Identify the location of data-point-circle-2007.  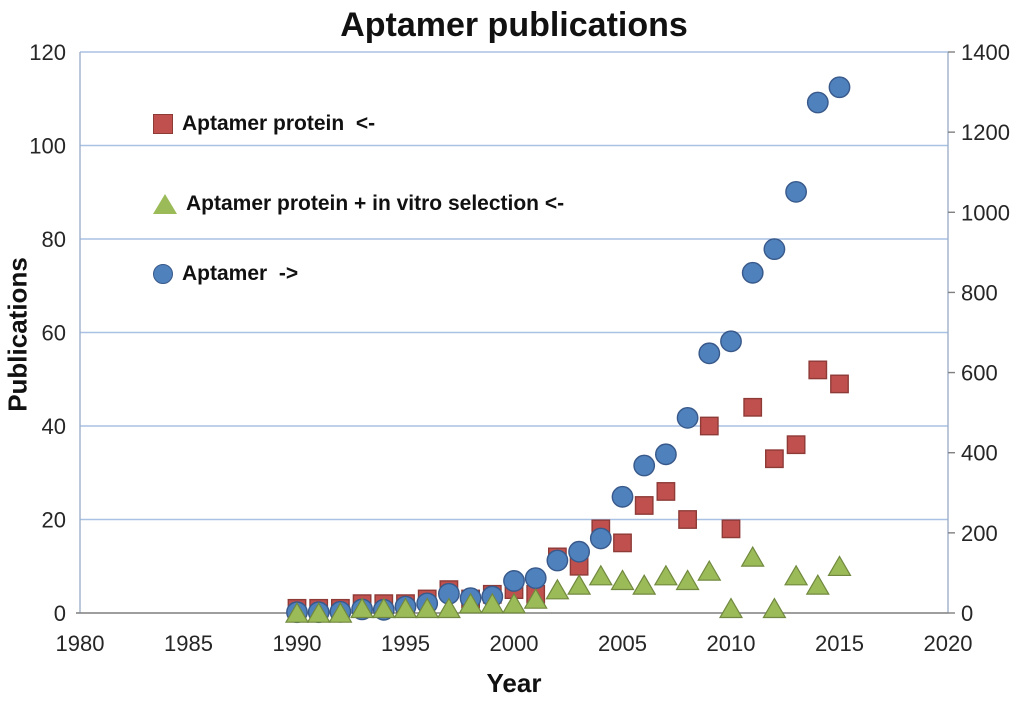
(666, 454).